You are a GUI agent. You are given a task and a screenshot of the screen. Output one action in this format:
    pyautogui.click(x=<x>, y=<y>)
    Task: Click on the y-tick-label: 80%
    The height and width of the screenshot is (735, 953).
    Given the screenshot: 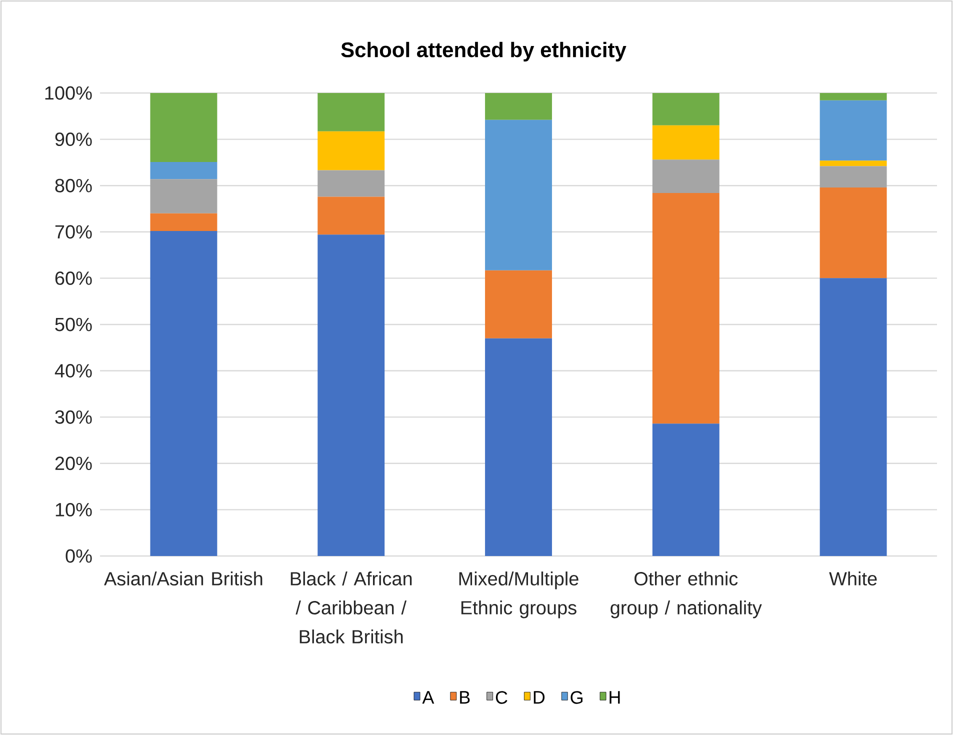 What is the action you would take?
    pyautogui.click(x=73, y=185)
    